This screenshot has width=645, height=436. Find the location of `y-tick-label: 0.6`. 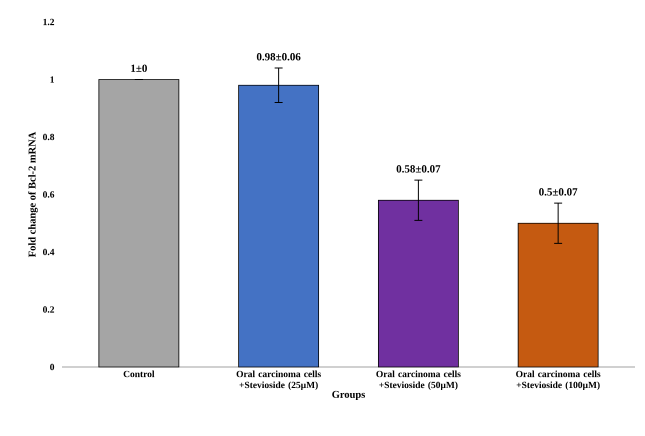

y-tick-label: 0.6 is located at coordinates (48, 194).